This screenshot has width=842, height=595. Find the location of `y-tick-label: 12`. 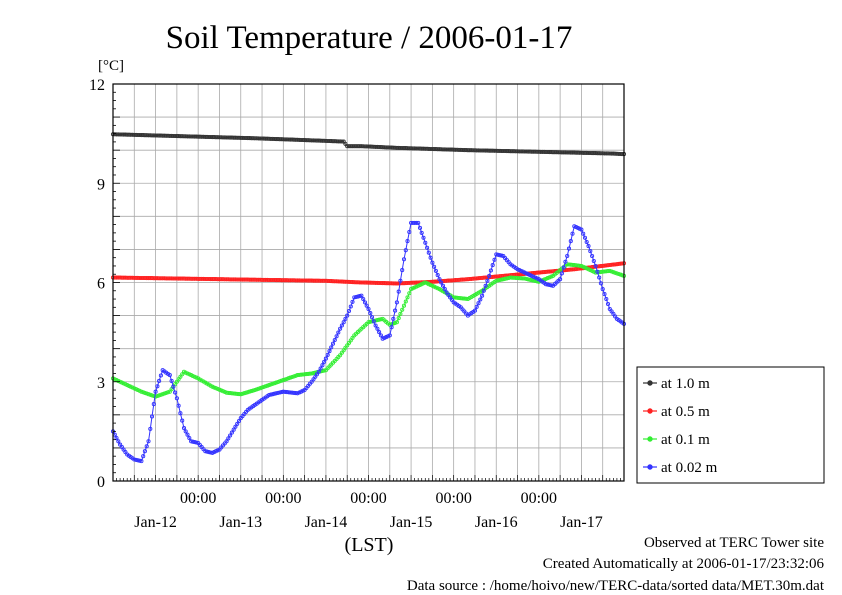

y-tick-label: 12 is located at coordinates (97, 85).